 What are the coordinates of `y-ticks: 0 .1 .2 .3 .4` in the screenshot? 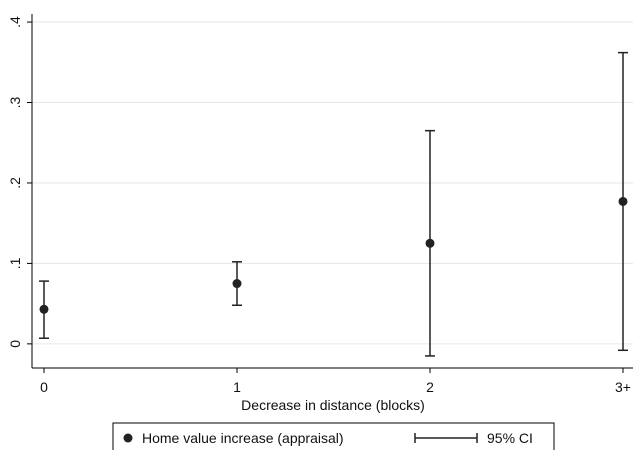 It's located at (19, 182).